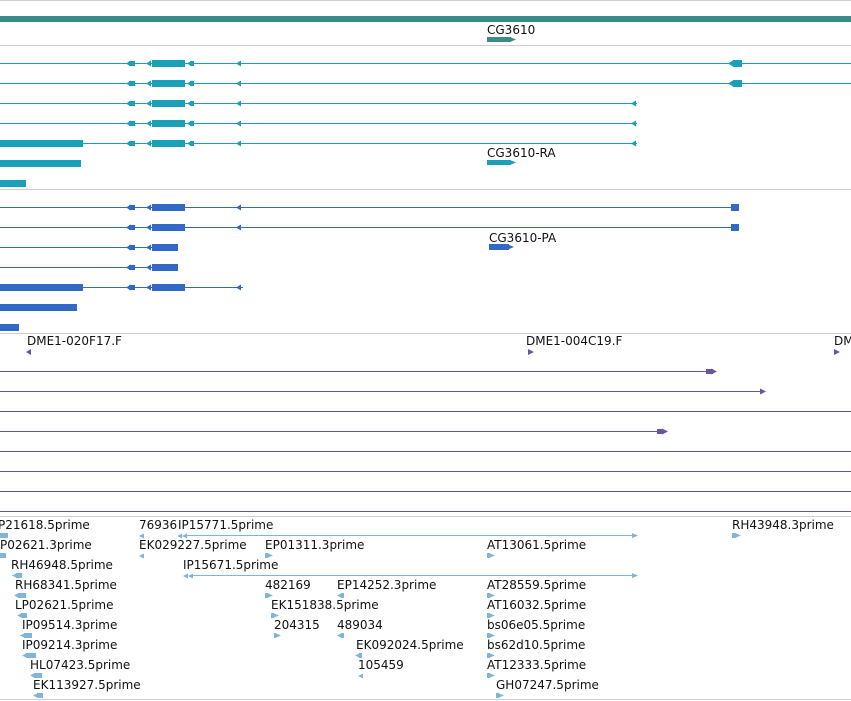 Image resolution: width=851 pixels, height=701 pixels. I want to click on est-label: AT12333.5prime, so click(536, 665).